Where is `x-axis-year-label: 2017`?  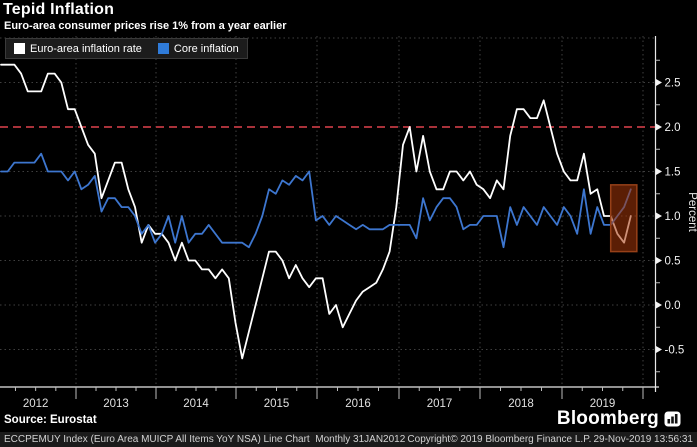
x-axis-year-label: 2017 is located at coordinates (440, 404).